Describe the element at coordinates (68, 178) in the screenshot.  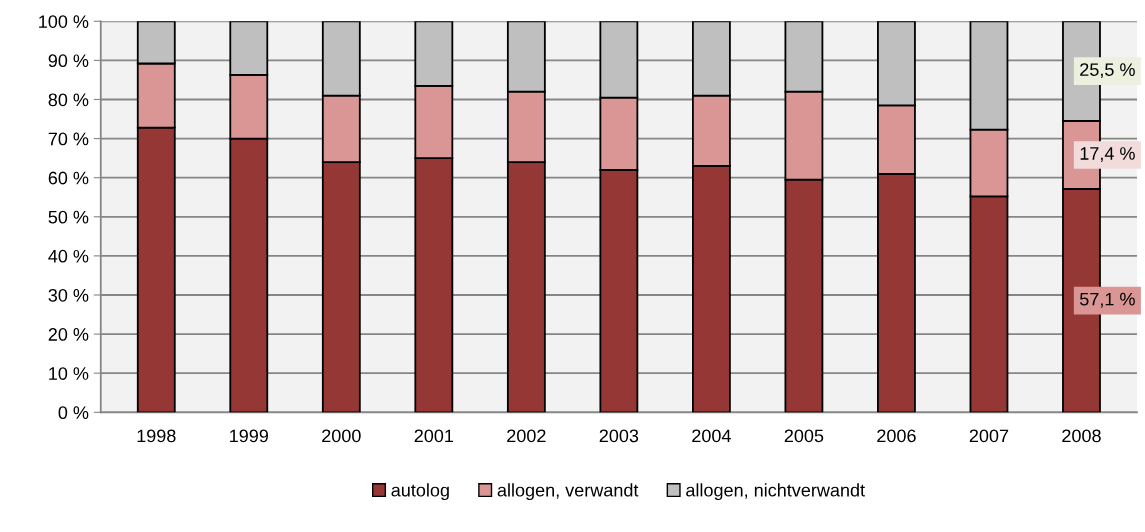
I see `y-tick-label: 60 %` at that location.